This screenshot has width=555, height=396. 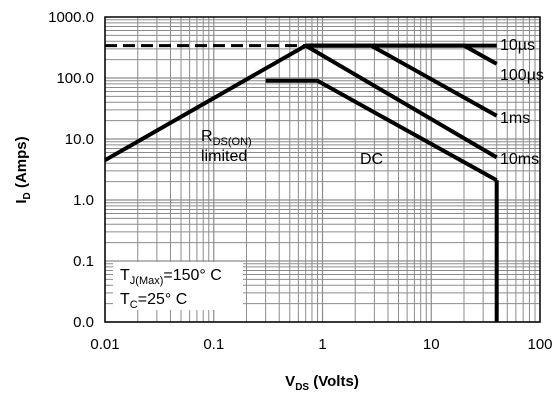 I want to click on curve-DC, so click(x=381, y=130).